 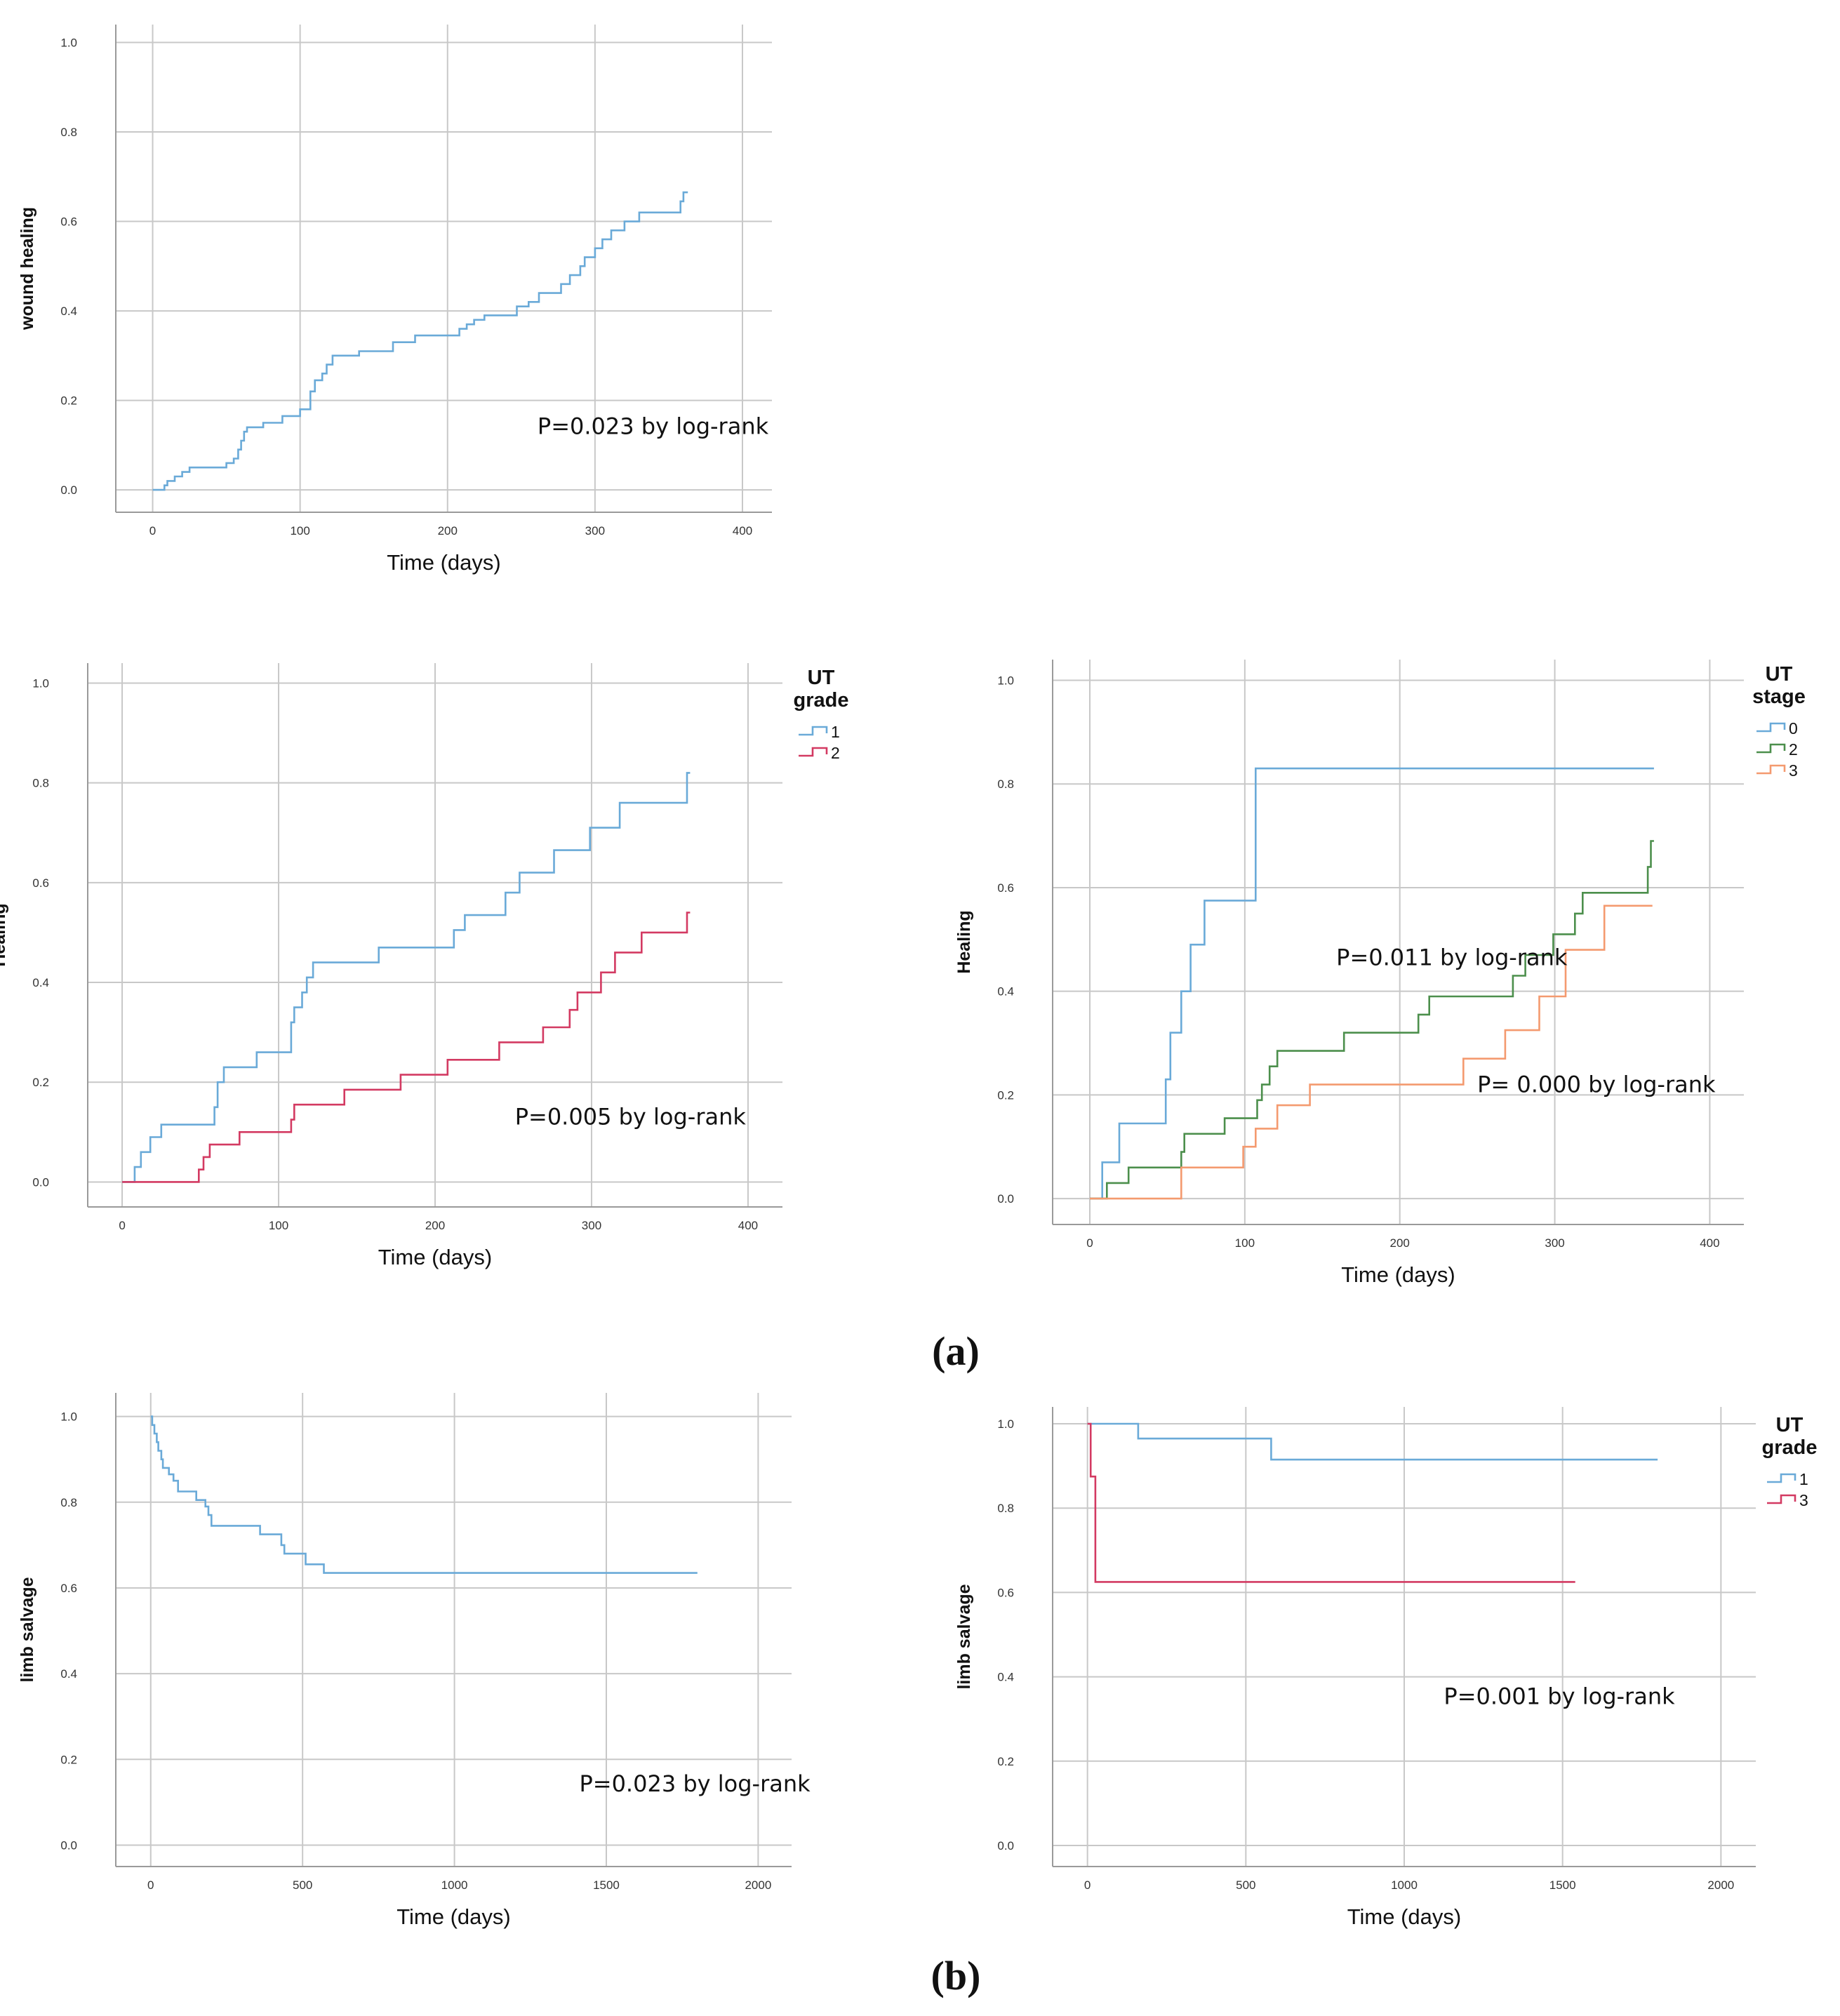 I want to click on annotation-text-0: P=0.011 by log-rank, so click(x=1452, y=957).